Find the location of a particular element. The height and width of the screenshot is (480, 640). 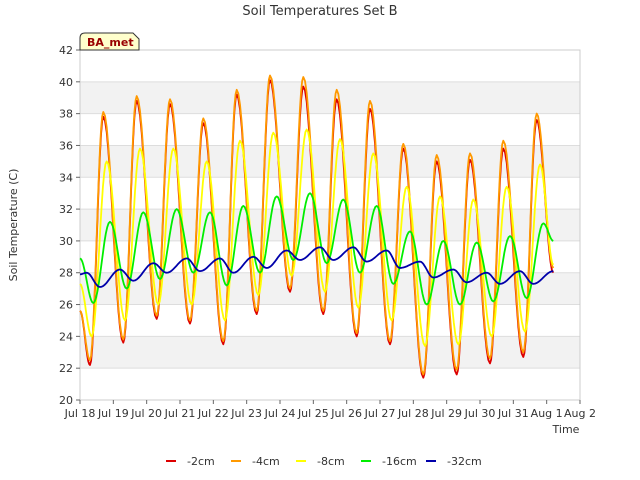

y-tick-label: 26 is located at coordinates (66, 305).